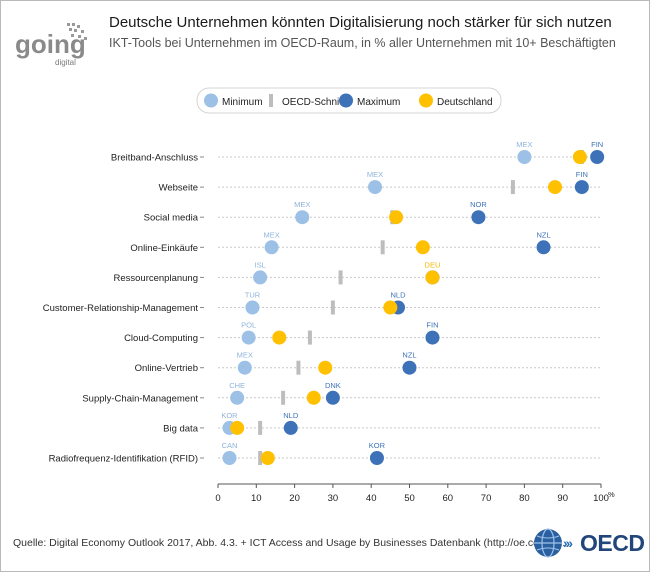  What do you see at coordinates (362, 333) in the screenshot?
I see `row-6: Cloud-Computing POL FIN` at bounding box center [362, 333].